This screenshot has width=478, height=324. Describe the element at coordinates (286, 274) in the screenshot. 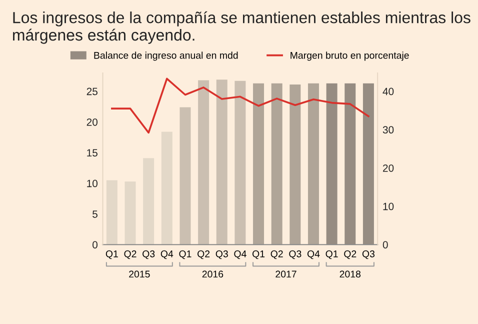

I see `text: 2017` at that location.